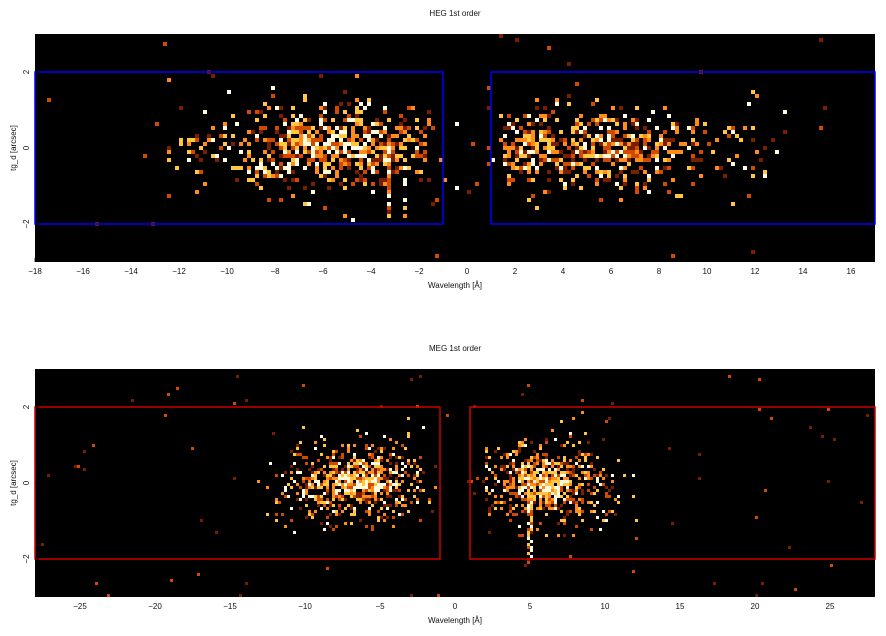 The height and width of the screenshot is (636, 886). Describe the element at coordinates (380, 606) in the screenshot. I see `meg-x-tick-label: −5` at that location.